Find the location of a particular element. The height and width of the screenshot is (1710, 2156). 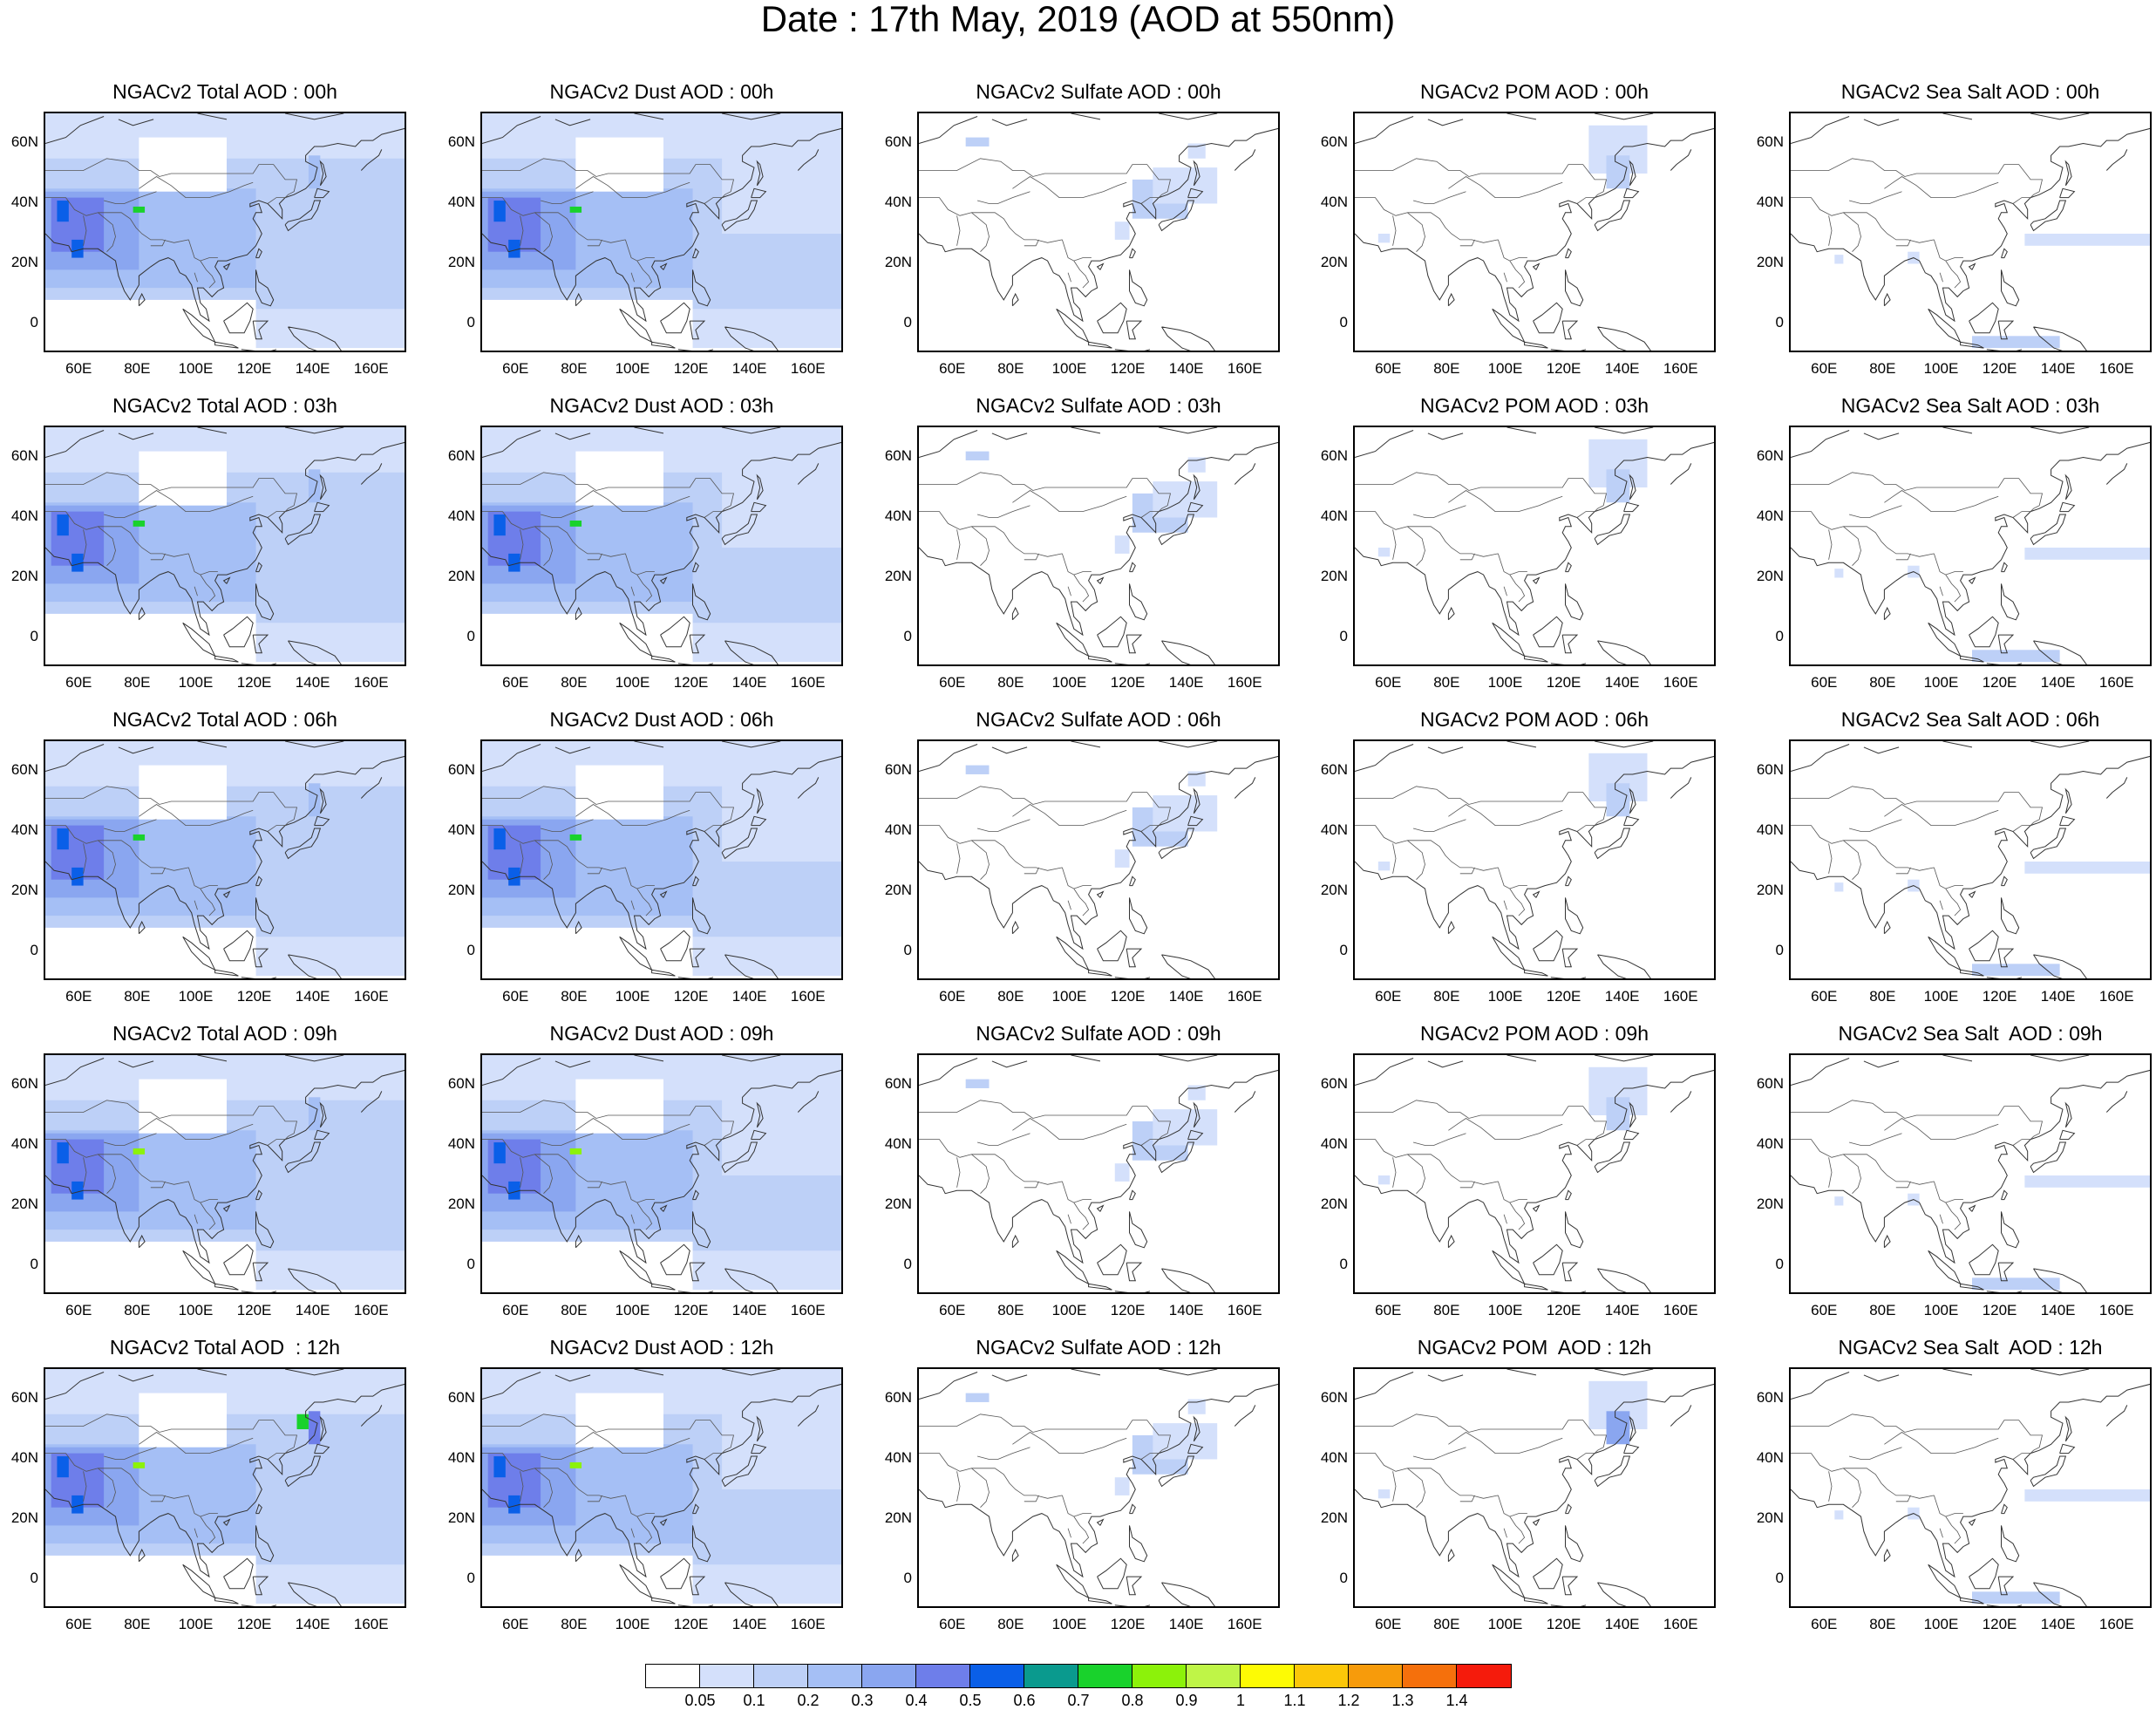

colorbar-tick-label: 0.6 is located at coordinates (1024, 1700).